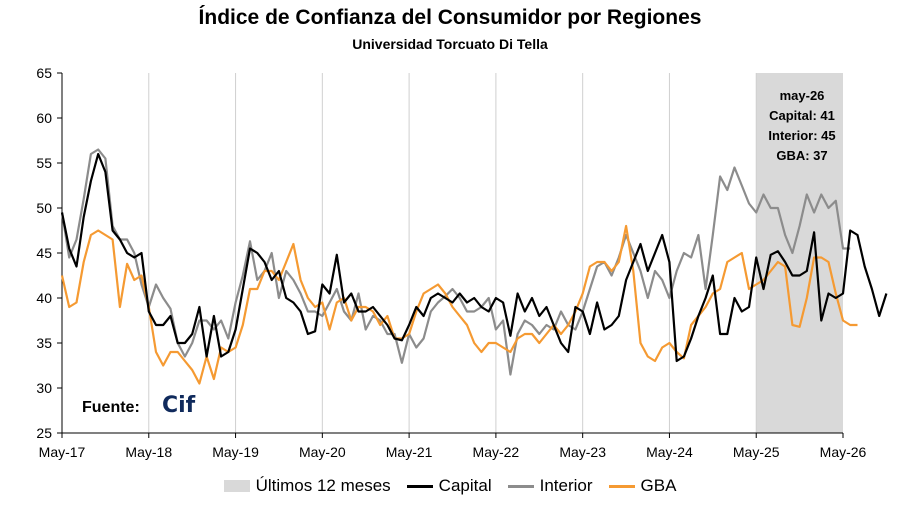 The height and width of the screenshot is (505, 900). I want to click on legend-item-gba: GBA, so click(642, 486).